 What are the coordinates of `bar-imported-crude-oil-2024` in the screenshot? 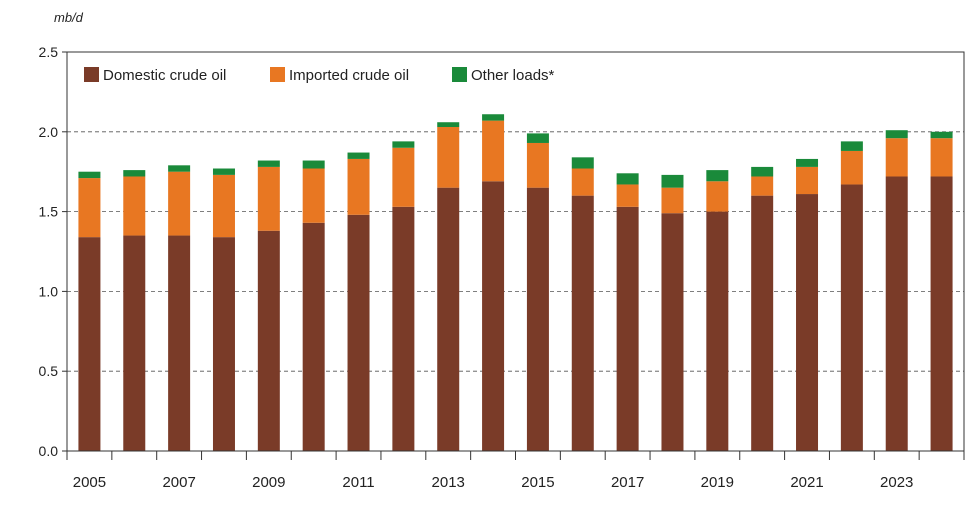 It's located at (941, 157).